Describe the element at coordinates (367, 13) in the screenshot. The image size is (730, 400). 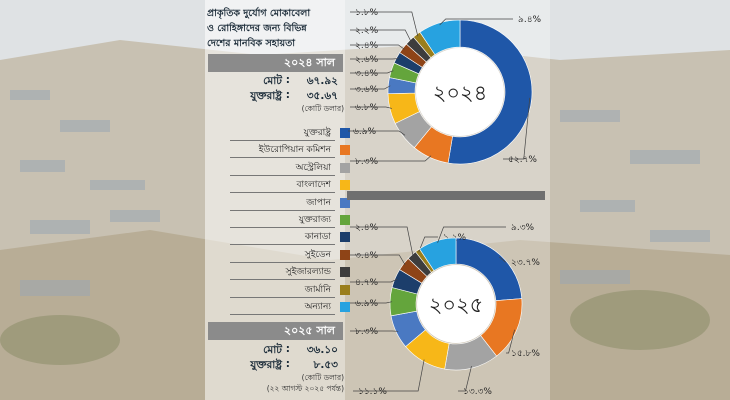
I see `slice-value-label: ১.৮%` at that location.